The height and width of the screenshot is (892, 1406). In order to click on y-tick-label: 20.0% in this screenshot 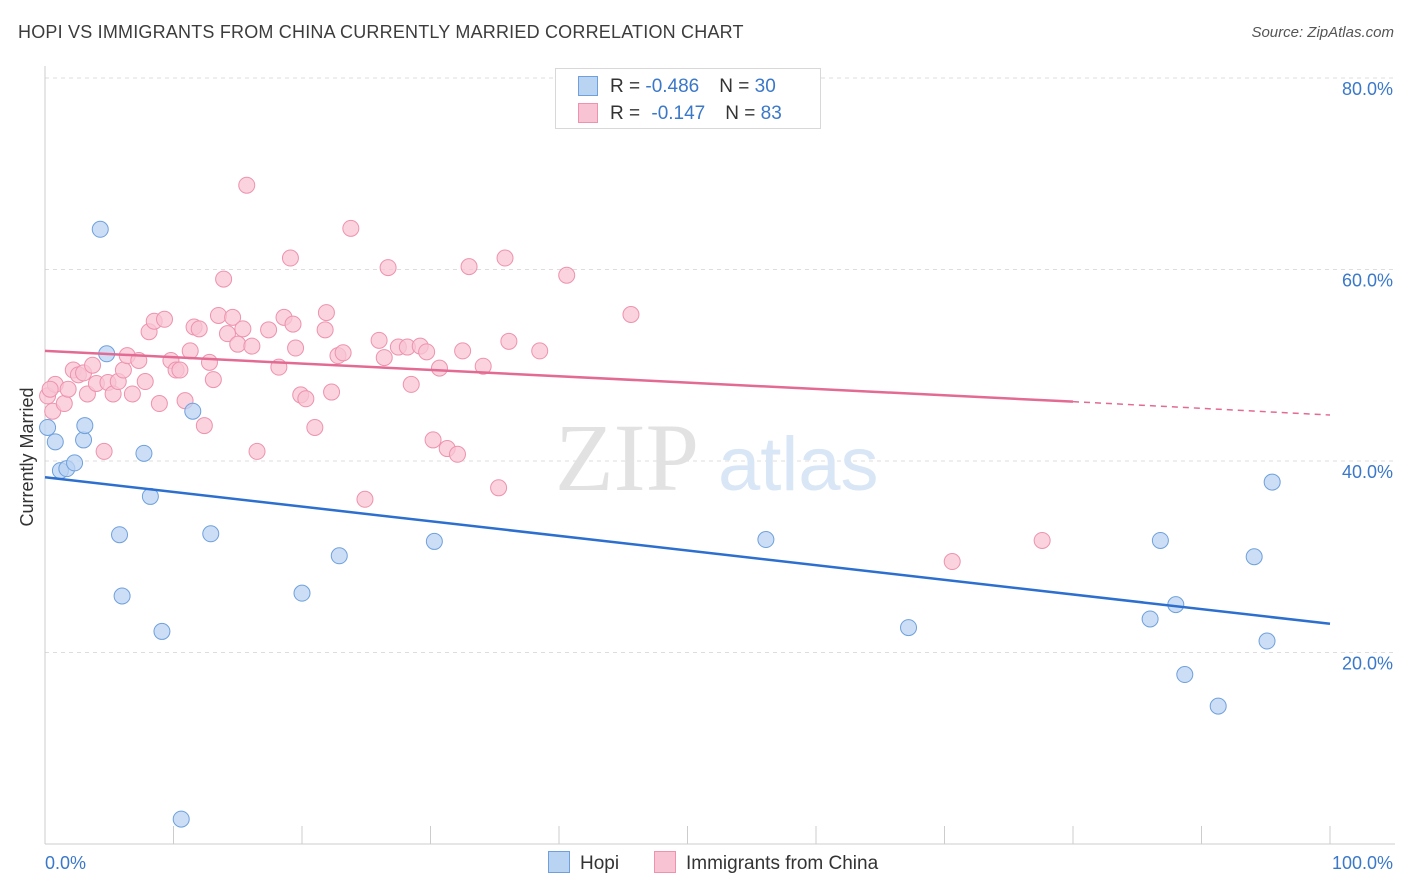, I will do `click(1367, 664)`.